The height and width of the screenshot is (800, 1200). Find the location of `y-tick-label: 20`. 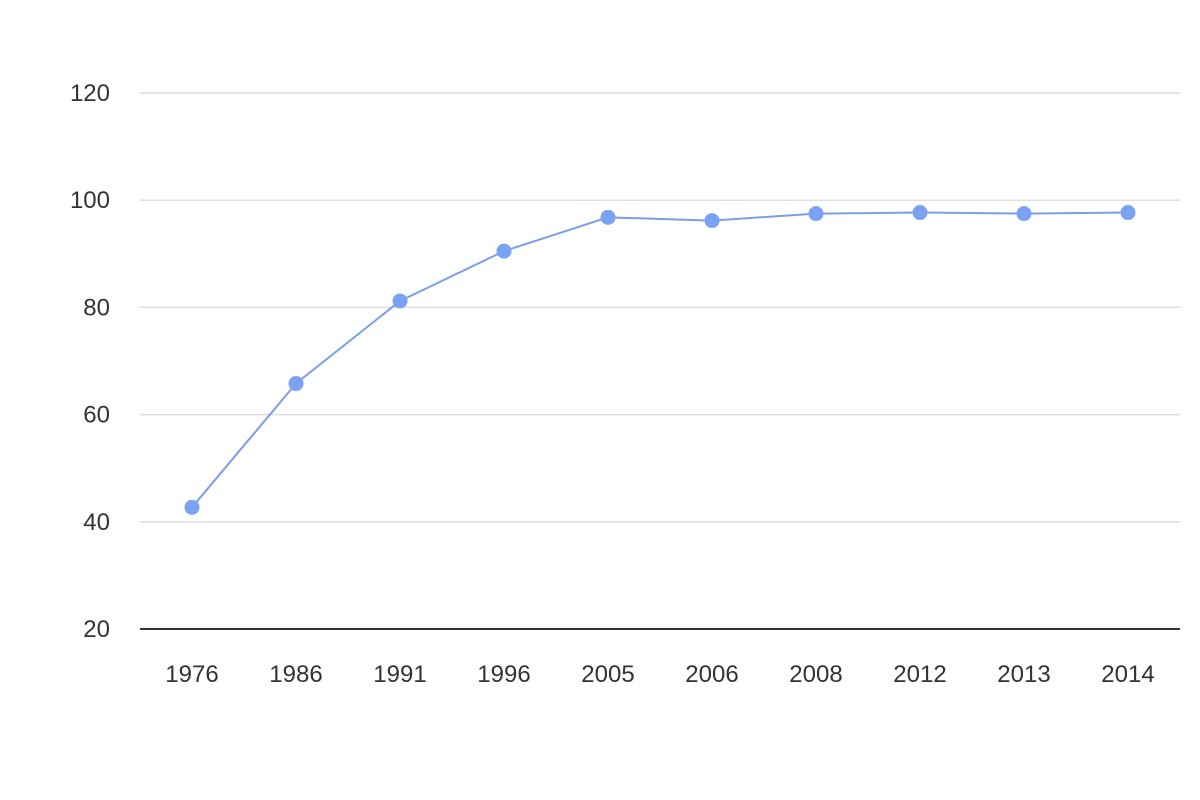

y-tick-label: 20 is located at coordinates (96, 629).